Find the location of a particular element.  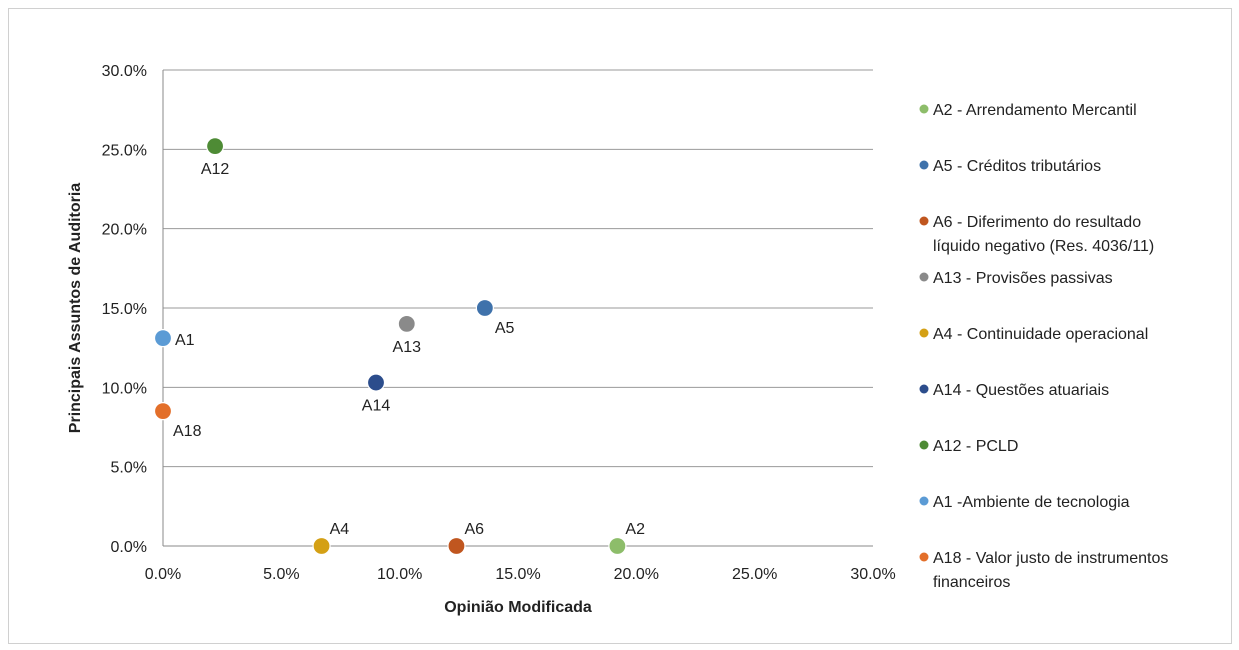

y-tick-label: 25.0% is located at coordinates (124, 150).